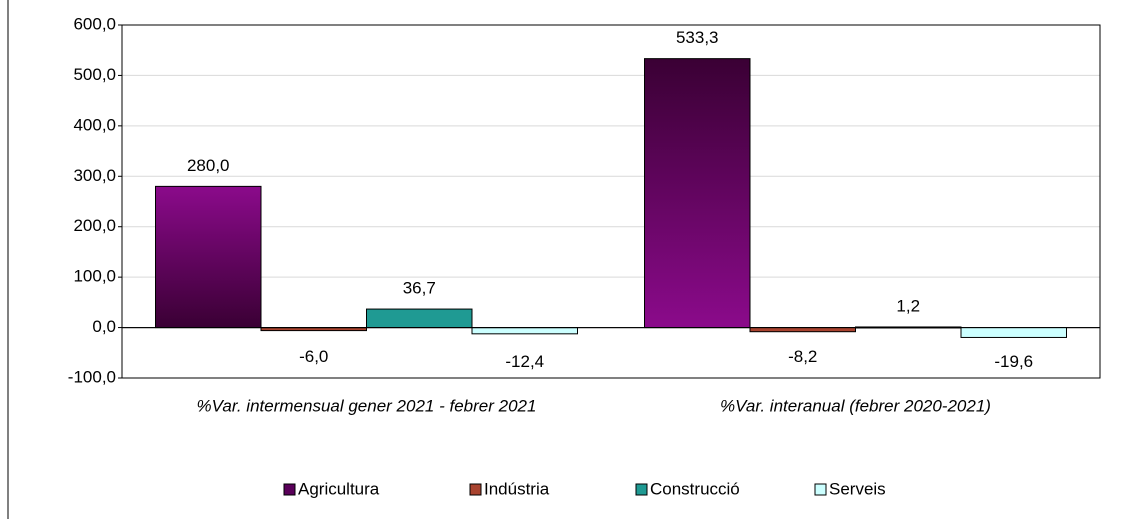 The width and height of the screenshot is (1132, 519). Describe the element at coordinates (802, 356) in the screenshot. I see `value-label: -8,2` at that location.